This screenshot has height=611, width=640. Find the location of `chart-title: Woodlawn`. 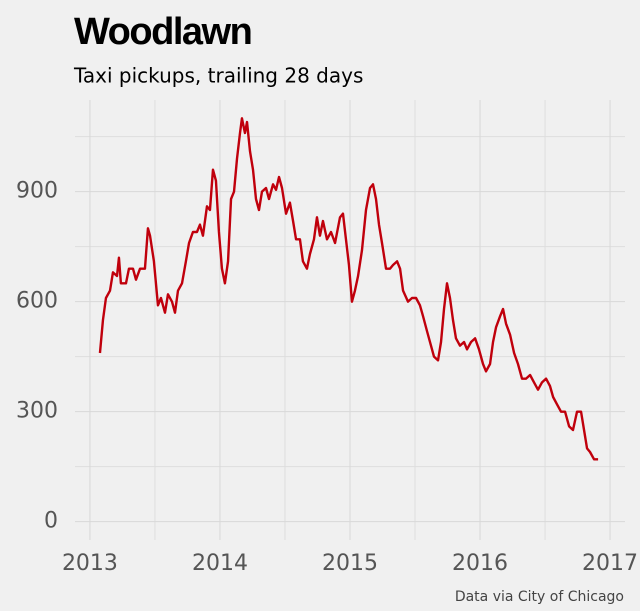

chart-title: Woodlawn is located at coordinates (162, 32).